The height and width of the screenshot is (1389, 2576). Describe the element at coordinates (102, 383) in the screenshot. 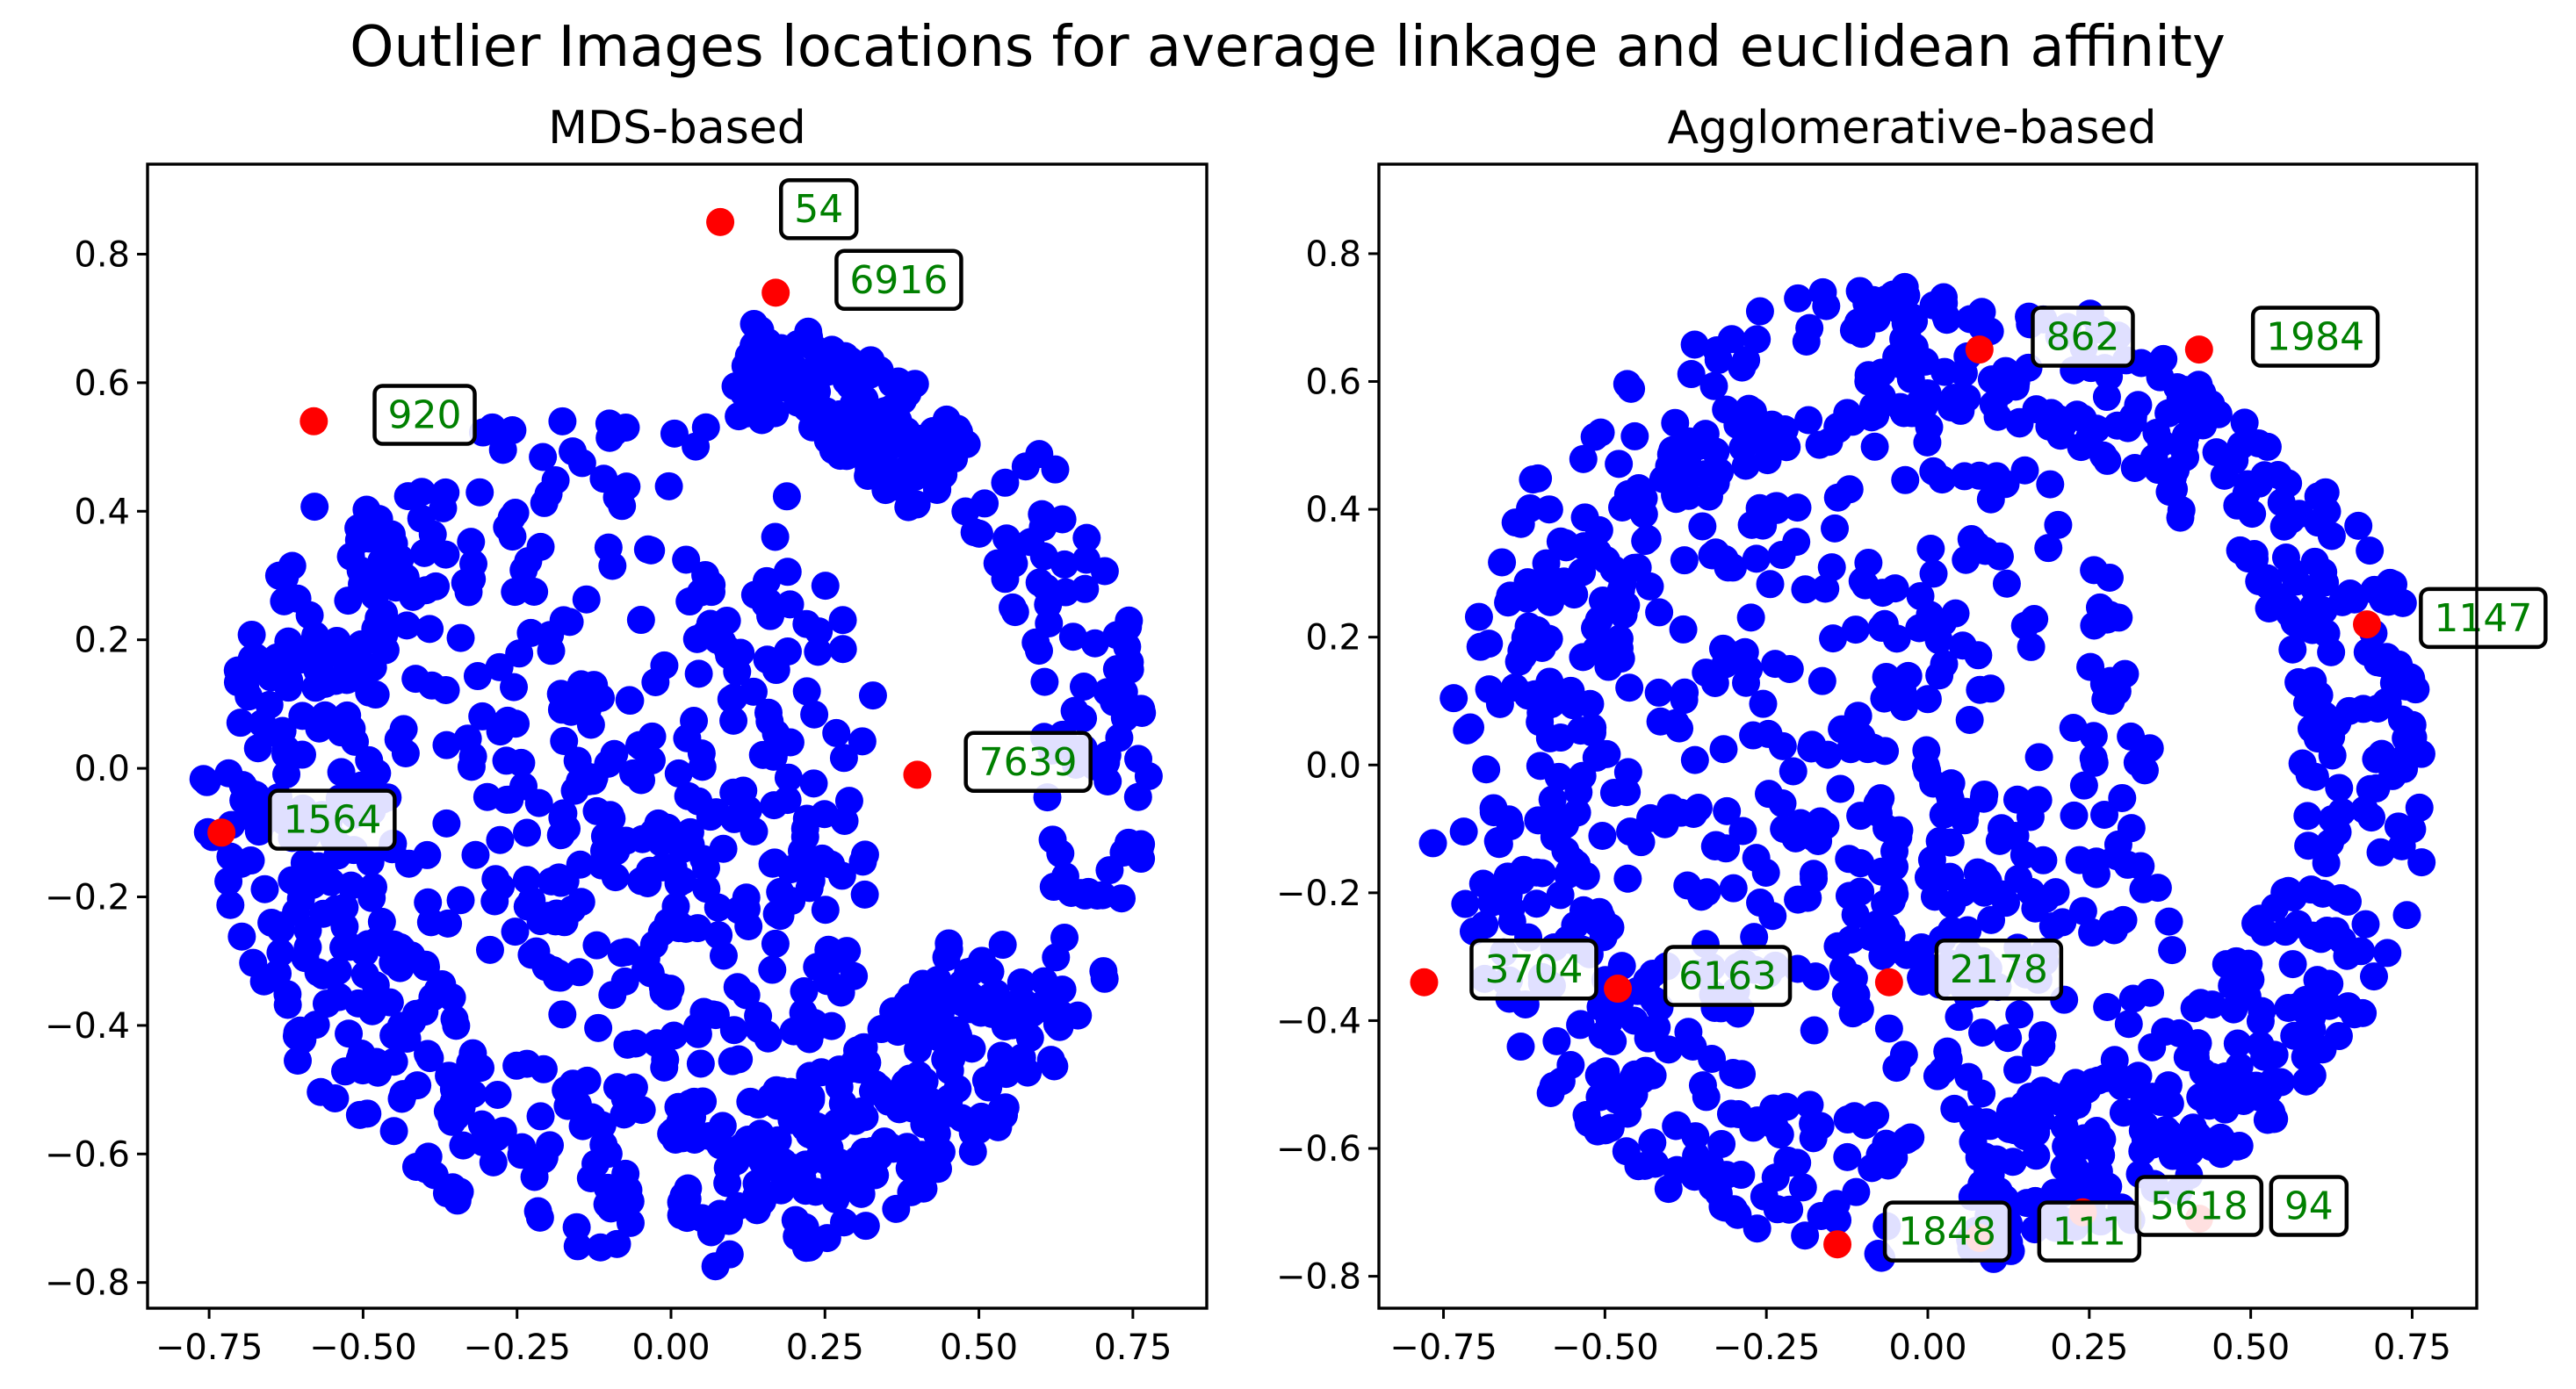

I see `y-tick-label: 0.6` at that location.